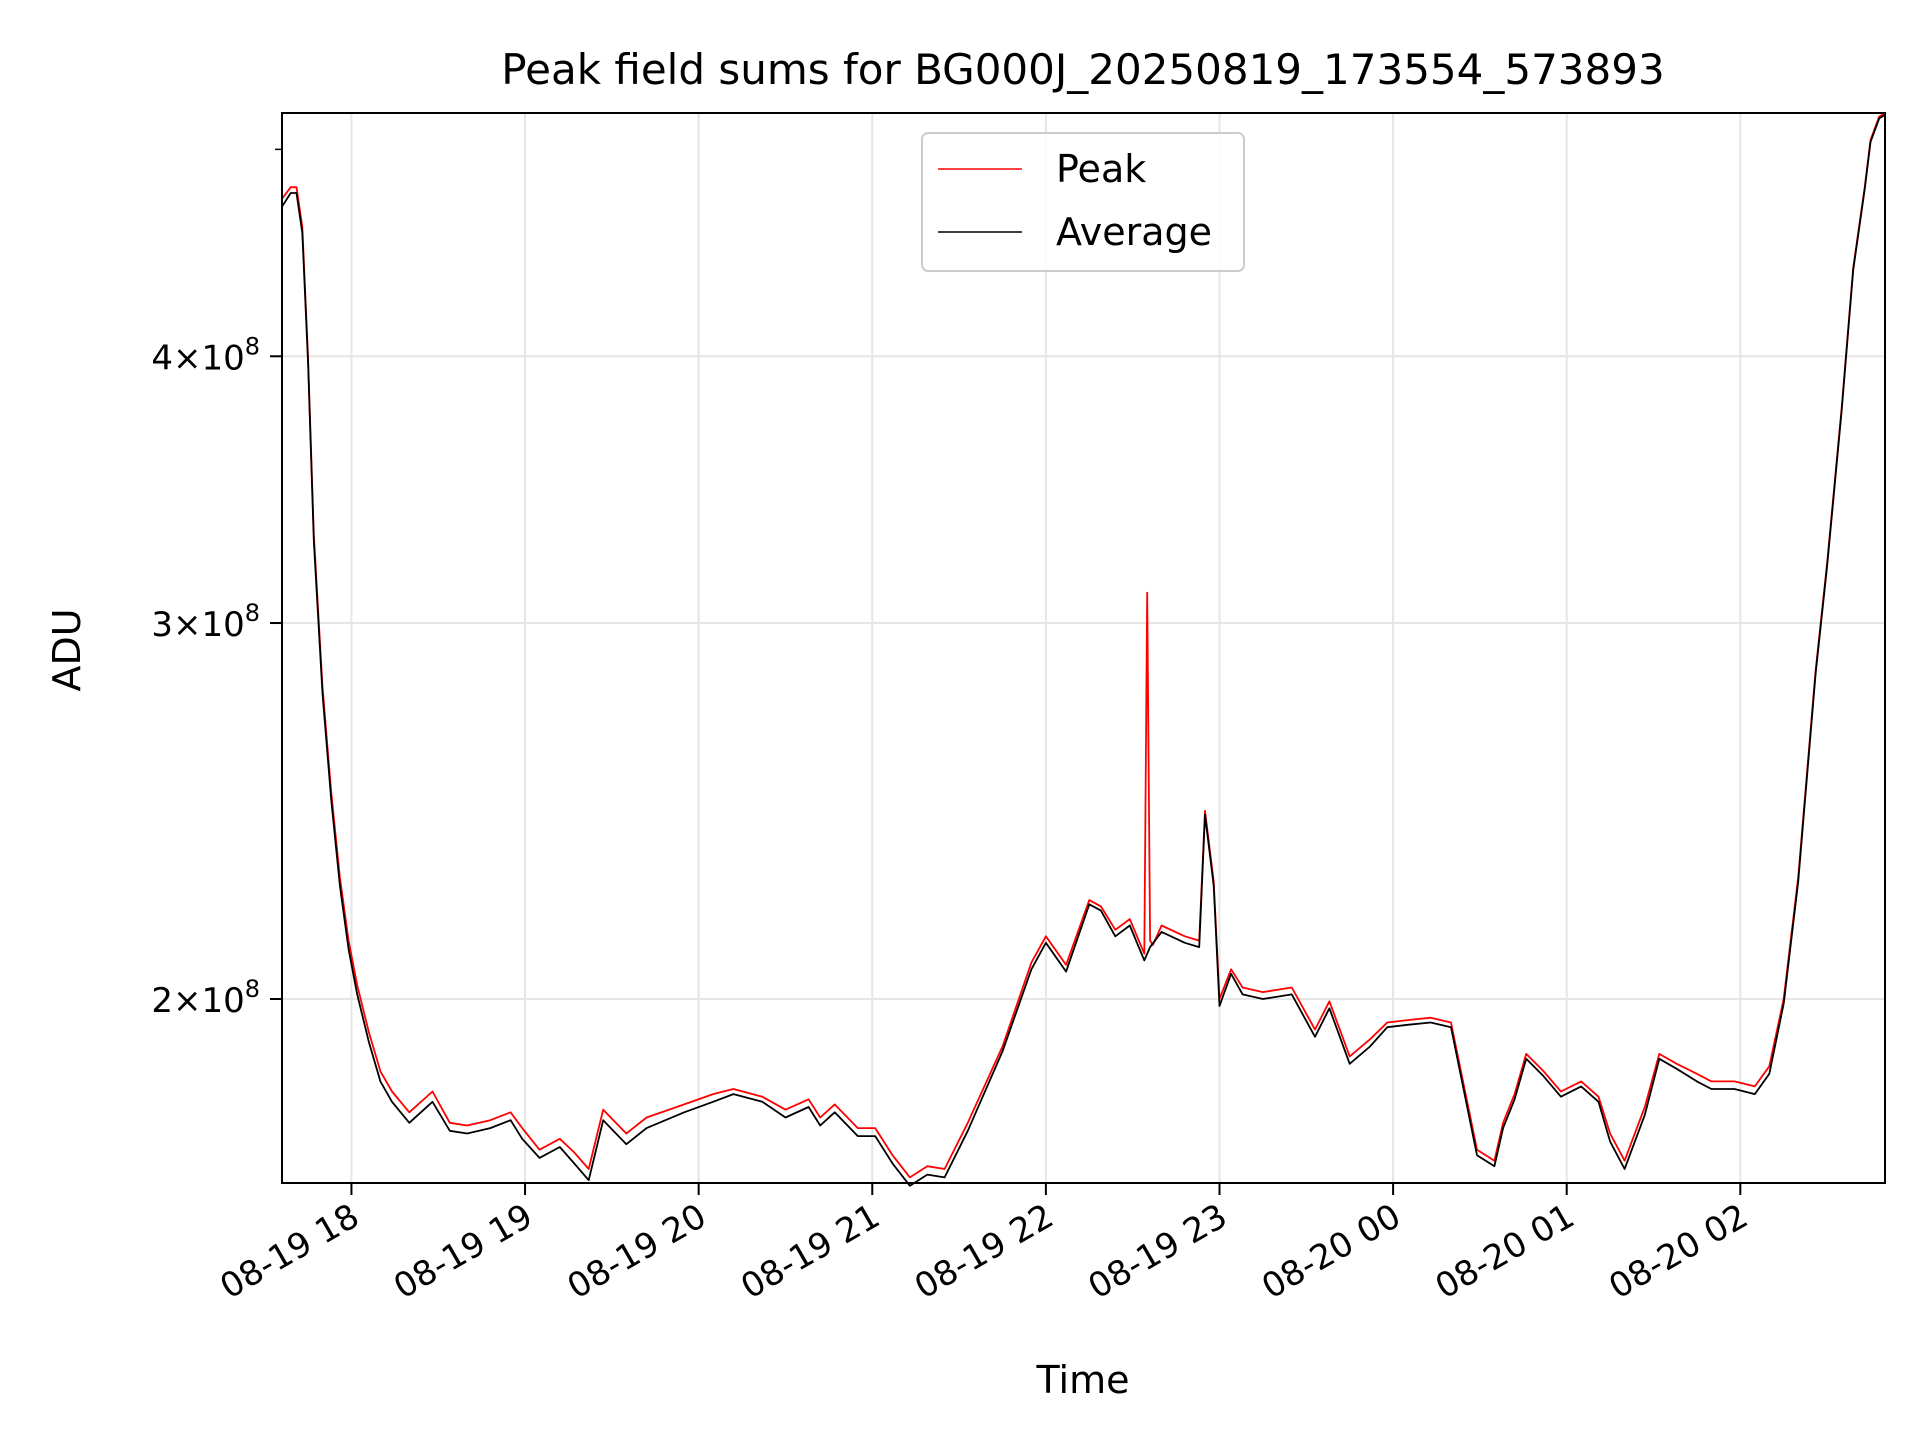 The image size is (1920, 1440). I want to click on legend: Peak Average, so click(1083, 202).